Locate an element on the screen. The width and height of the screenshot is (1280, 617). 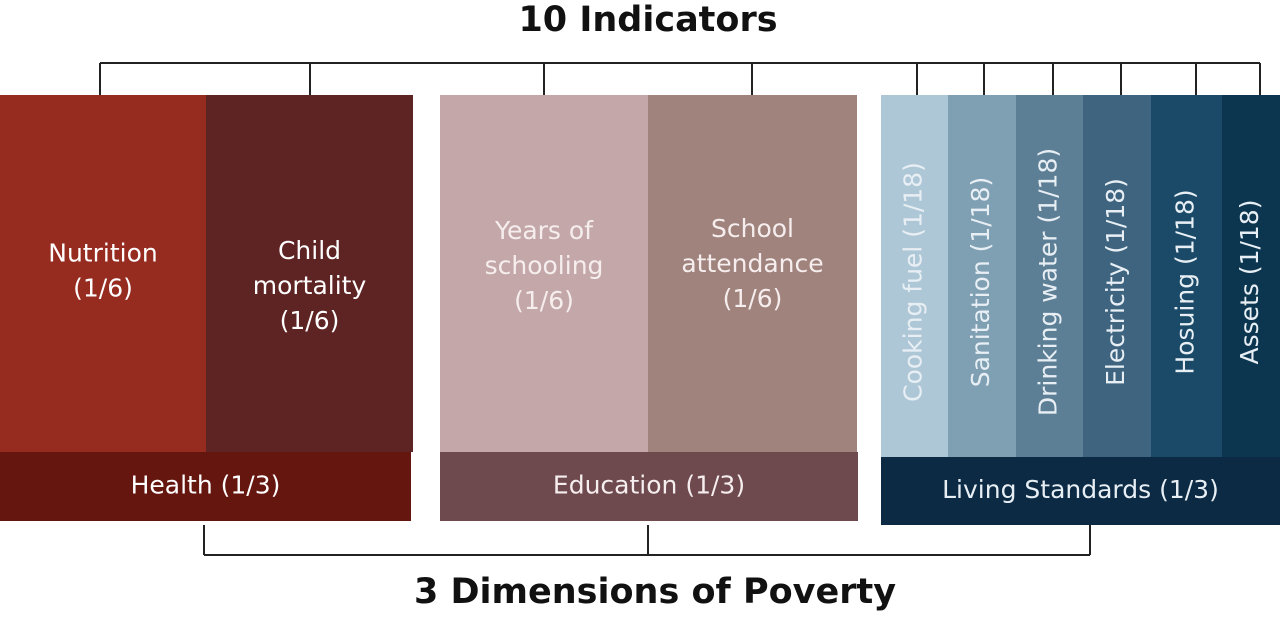
indicator-label: Cooking fuel (1/18) is located at coordinates (913, 282).